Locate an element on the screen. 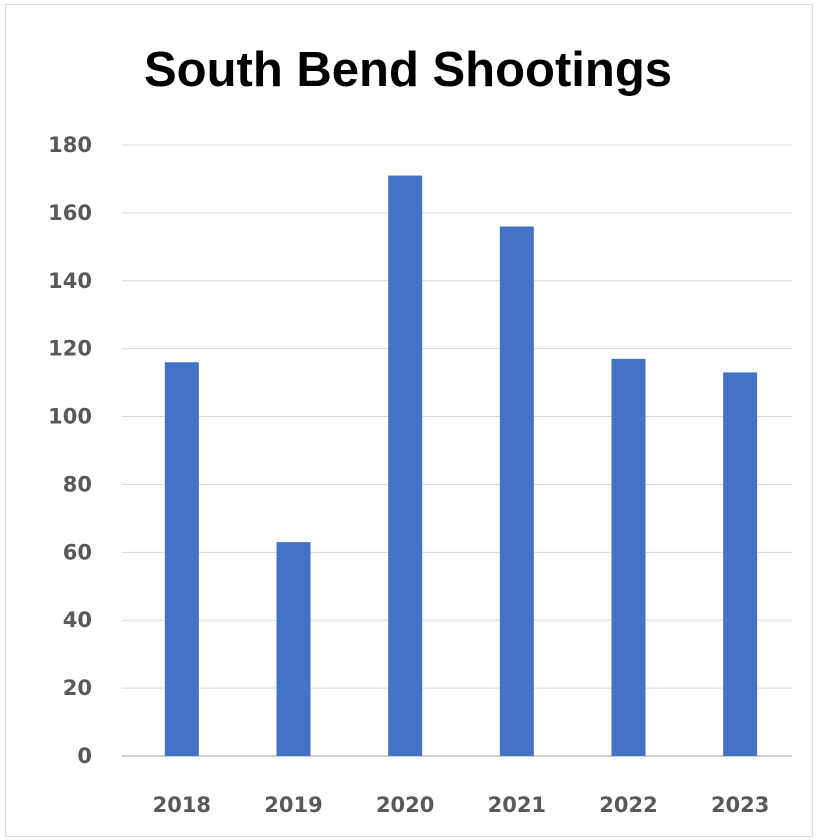 The width and height of the screenshot is (816, 840). y-tick-label: 0 is located at coordinates (84, 756).